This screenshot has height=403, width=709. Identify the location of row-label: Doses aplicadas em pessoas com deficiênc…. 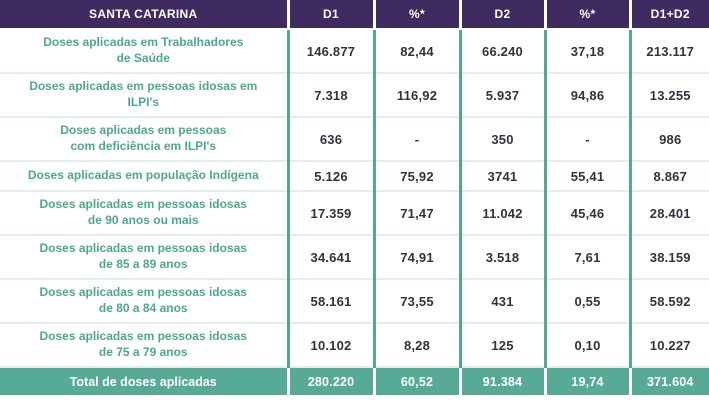
(145, 139).